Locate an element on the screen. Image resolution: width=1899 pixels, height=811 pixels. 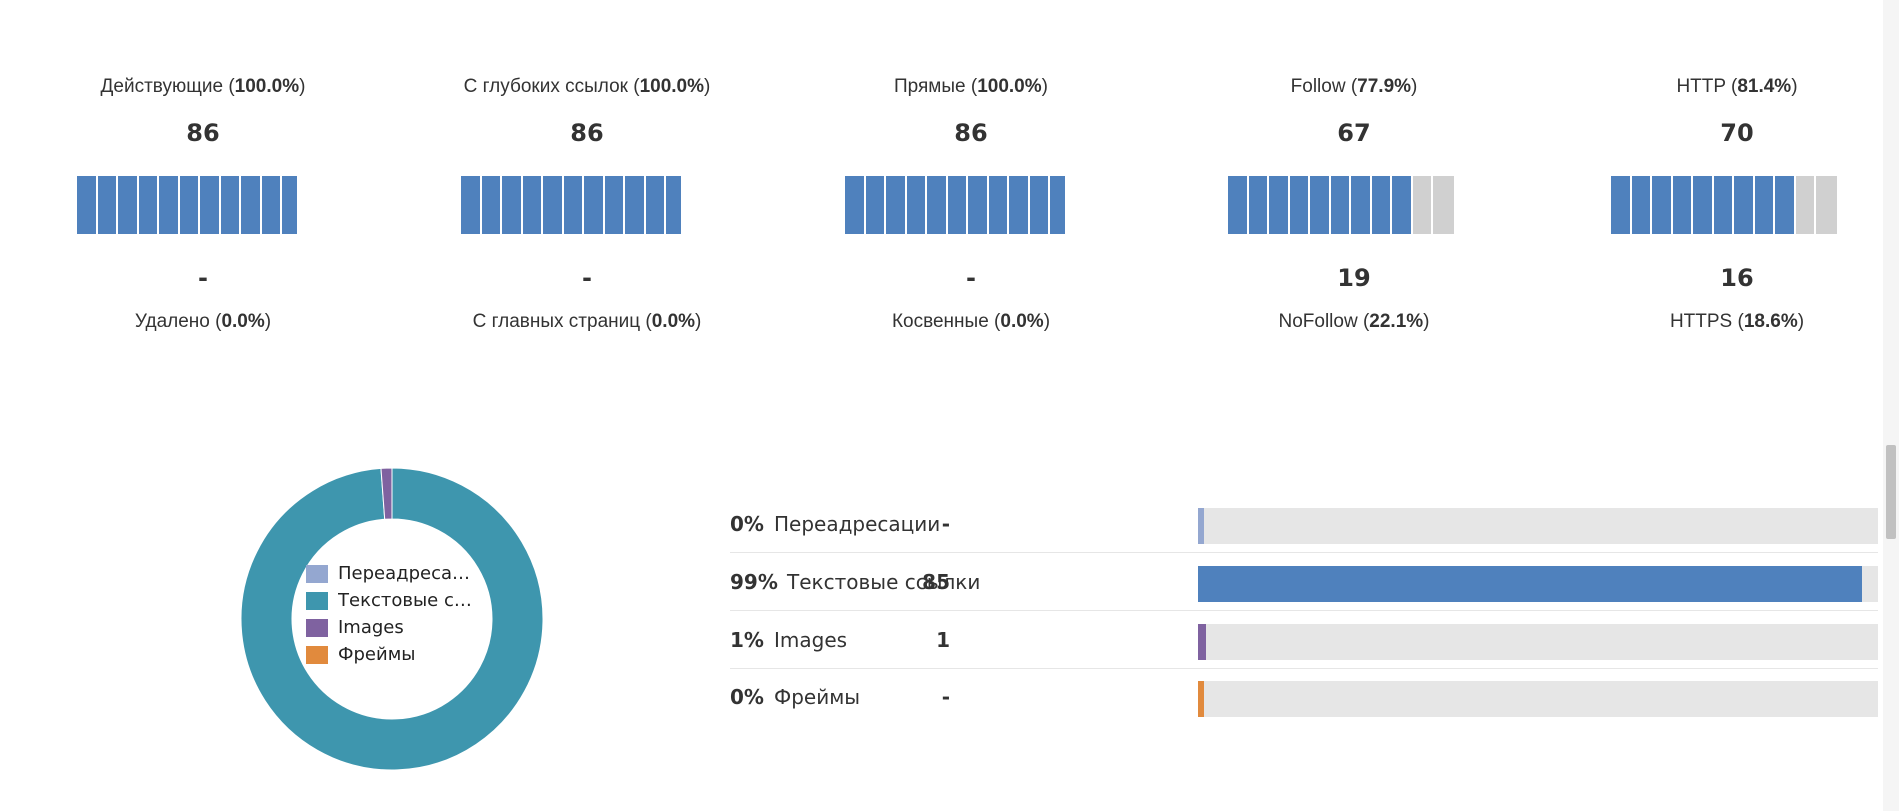
row-count: 1 is located at coordinates (943, 640).